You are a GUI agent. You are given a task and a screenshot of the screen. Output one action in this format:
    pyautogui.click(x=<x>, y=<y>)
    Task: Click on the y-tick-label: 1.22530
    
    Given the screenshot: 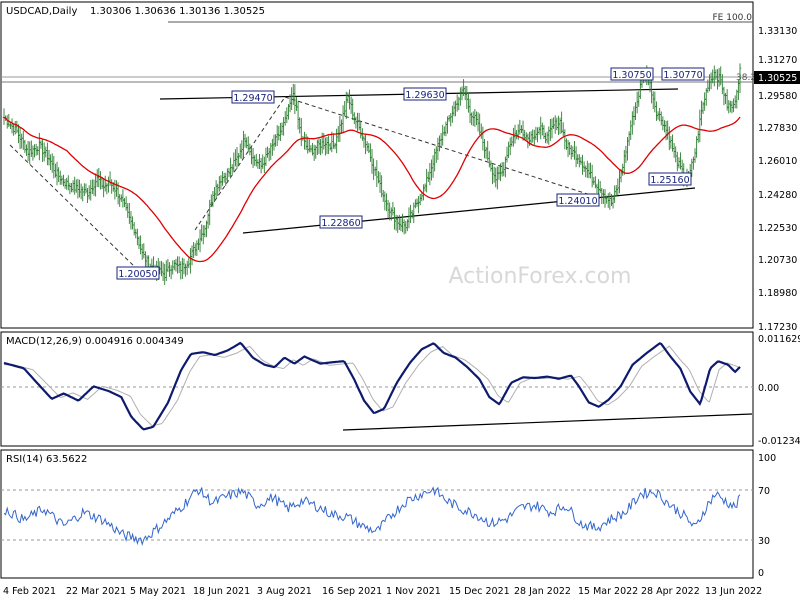 What is the action you would take?
    pyautogui.click(x=777, y=228)
    